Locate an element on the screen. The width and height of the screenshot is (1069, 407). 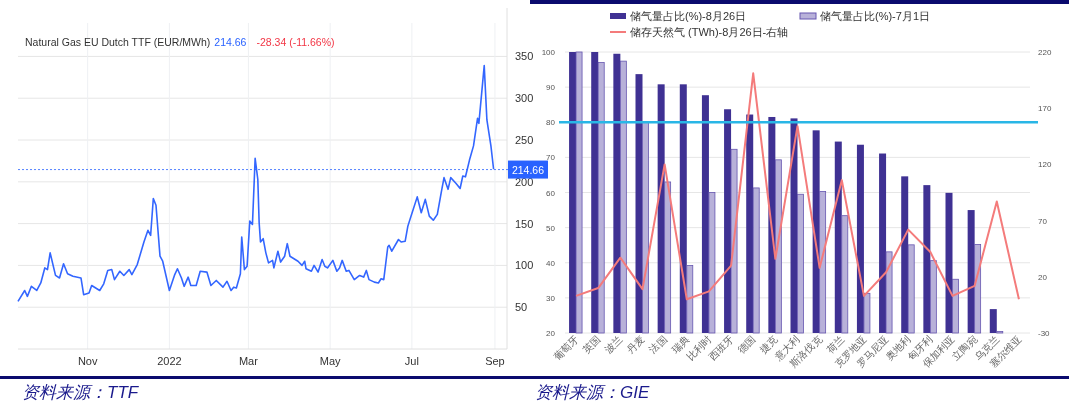
y2-tick-label: 220 is located at coordinates (1045, 52).